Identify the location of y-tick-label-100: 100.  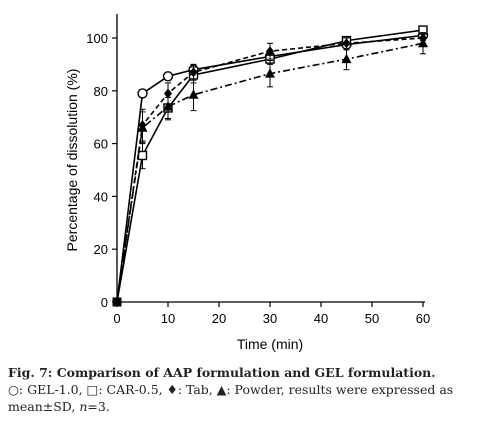
(97, 38).